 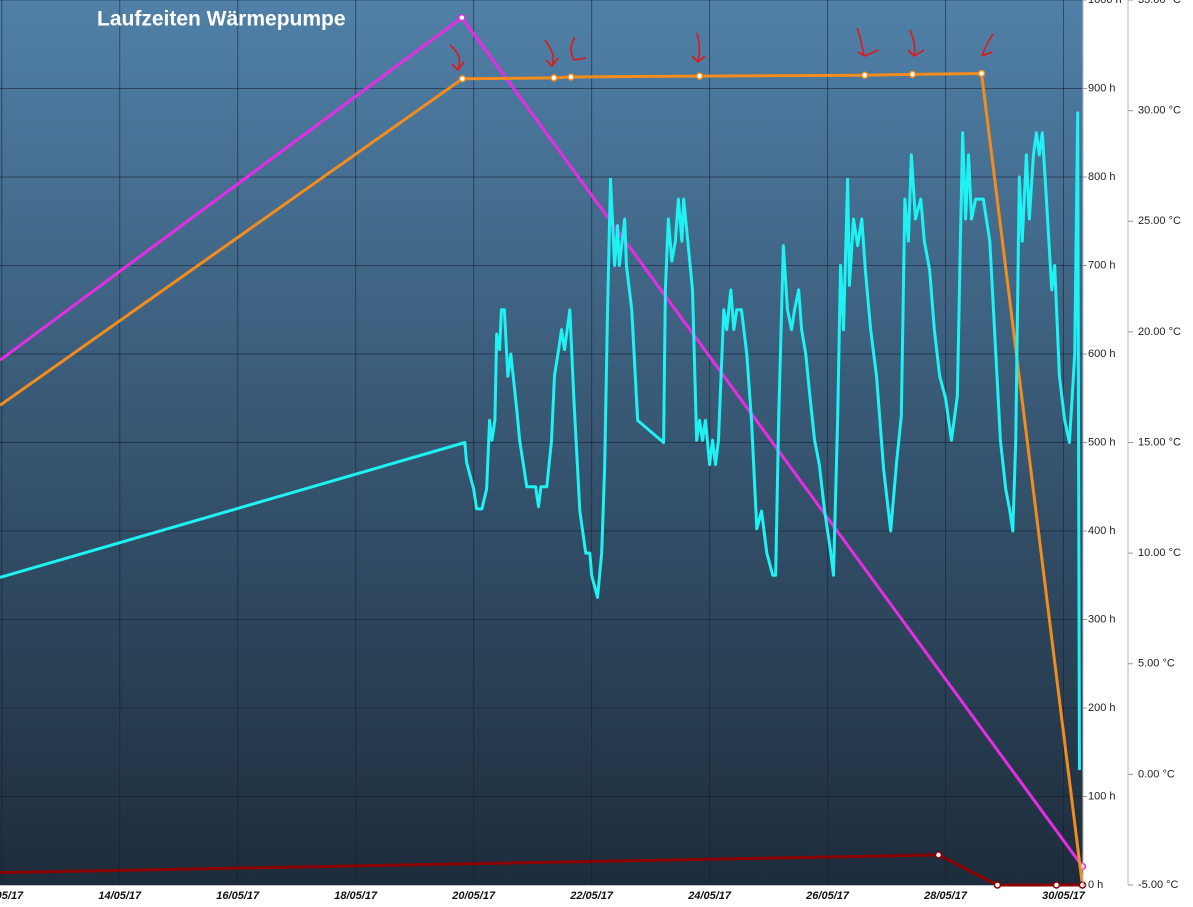 What do you see at coordinates (1105, 3) in the screenshot?
I see `y-tick-label: 1000 h` at bounding box center [1105, 3].